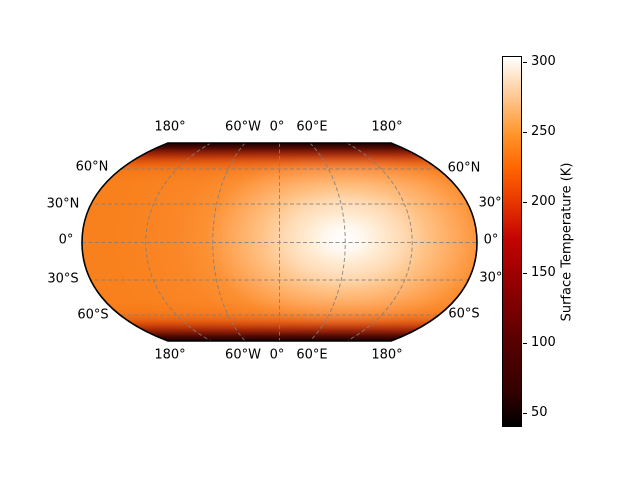 This screenshot has height=480, width=640. What do you see at coordinates (312, 127) in the screenshot?
I see `top-label-60e: 60°E` at bounding box center [312, 127].